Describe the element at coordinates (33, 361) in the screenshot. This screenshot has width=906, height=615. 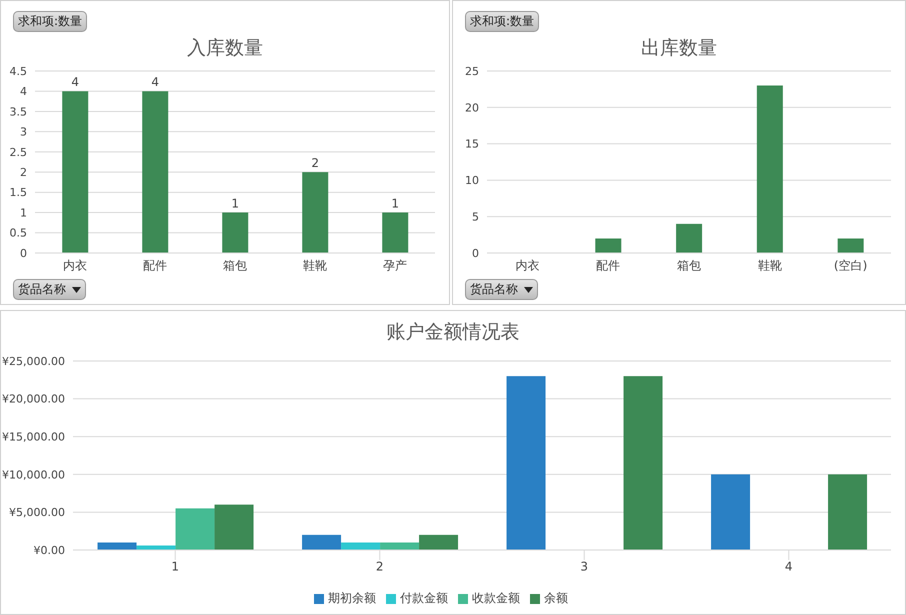
I see `y-tick-label: ¥25,000.00` at that location.